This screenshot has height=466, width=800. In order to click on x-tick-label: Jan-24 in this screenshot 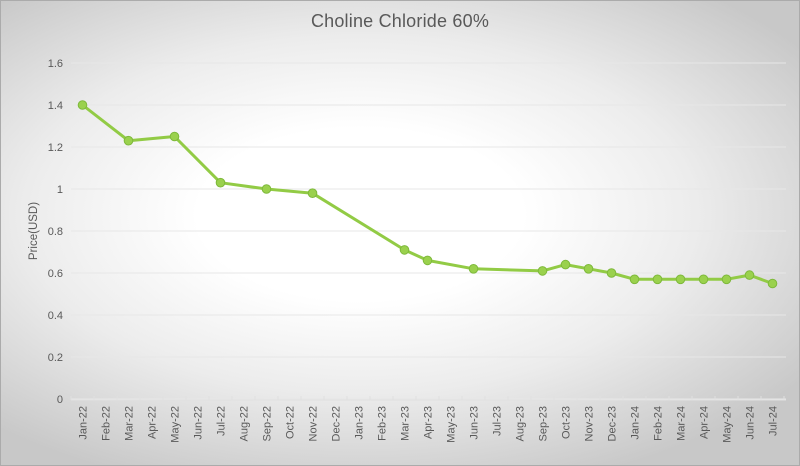, I will do `click(636, 423)`.